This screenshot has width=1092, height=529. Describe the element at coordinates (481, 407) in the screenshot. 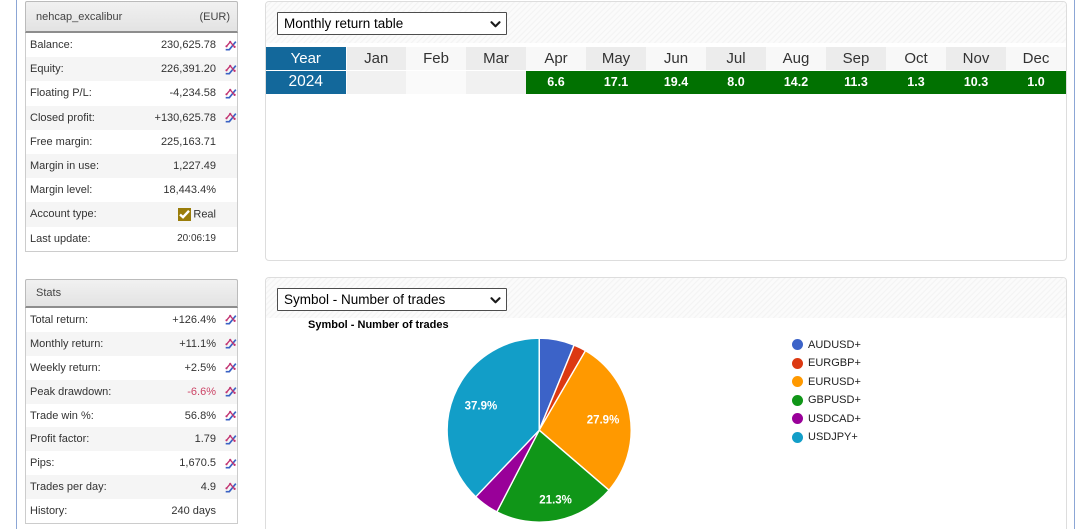

I see `svg-text: 37.9%` at that location.